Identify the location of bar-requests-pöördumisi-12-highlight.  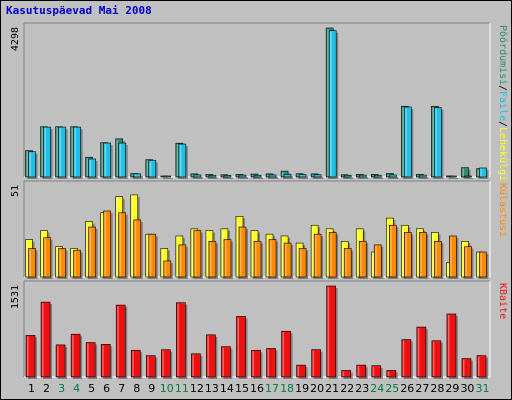
(192, 175).